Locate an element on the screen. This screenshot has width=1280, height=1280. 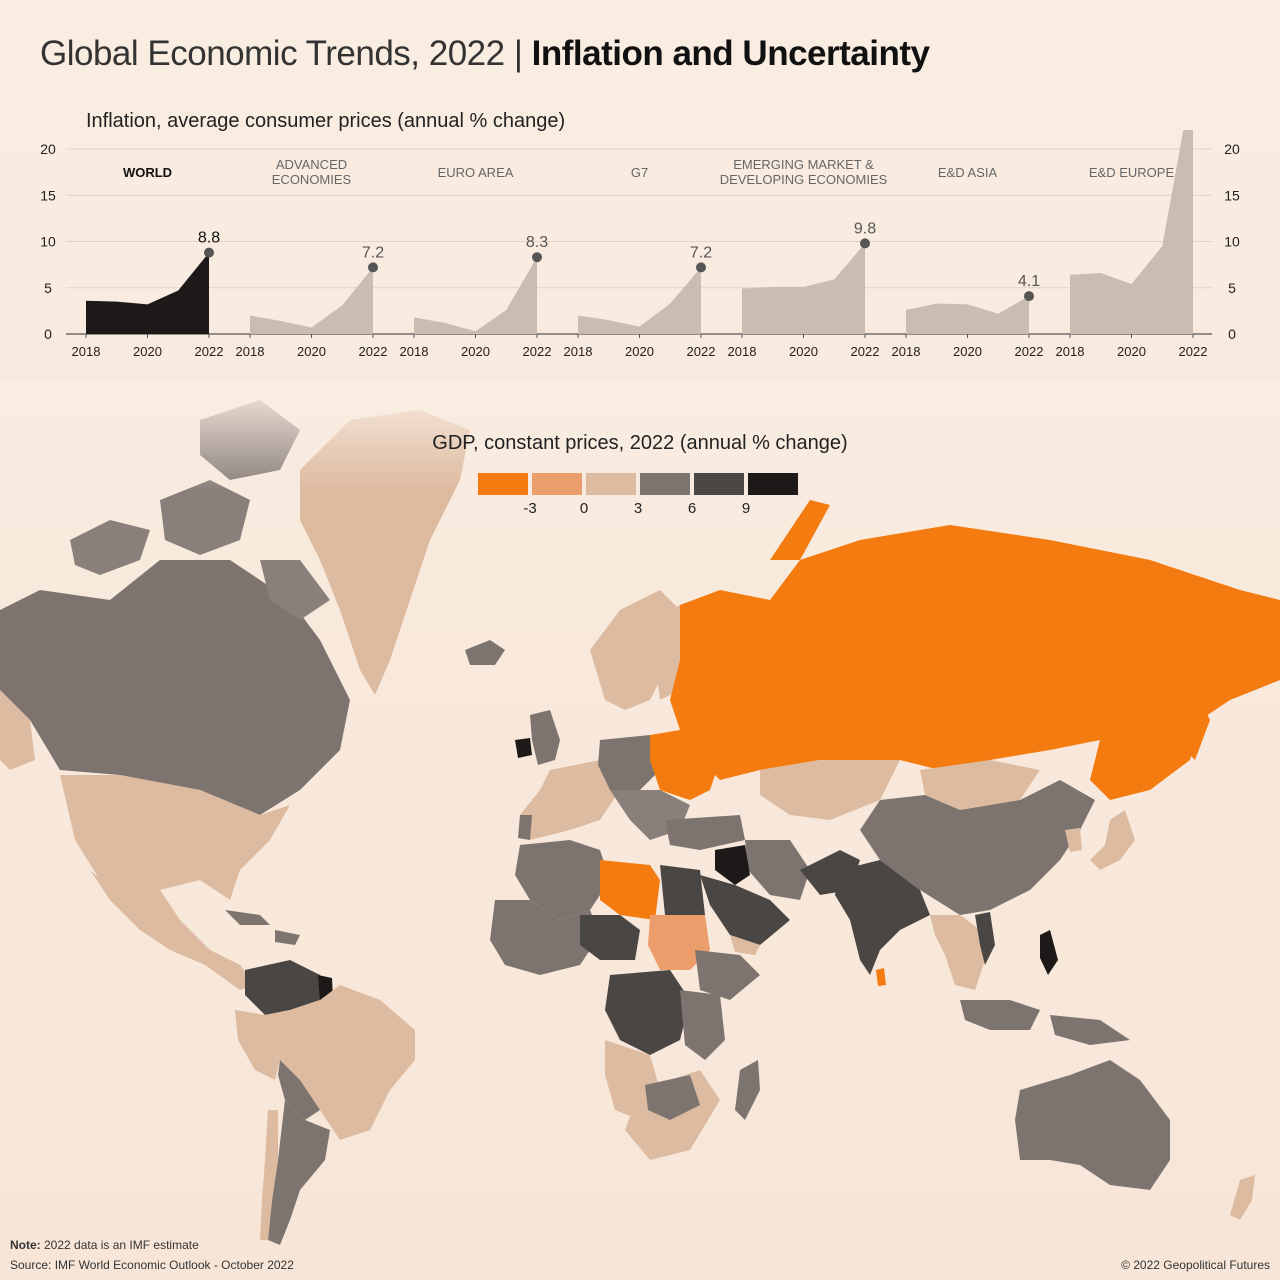
country-russia is located at coordinates (975, 662).